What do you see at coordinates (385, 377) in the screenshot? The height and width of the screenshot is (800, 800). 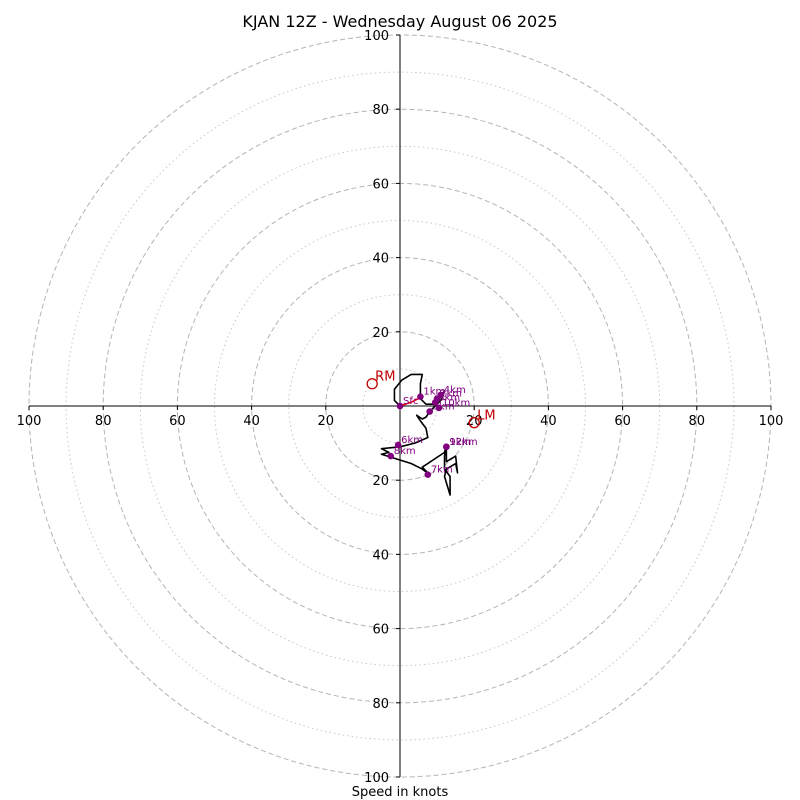 I see `storm-motion-label: RM` at bounding box center [385, 377].